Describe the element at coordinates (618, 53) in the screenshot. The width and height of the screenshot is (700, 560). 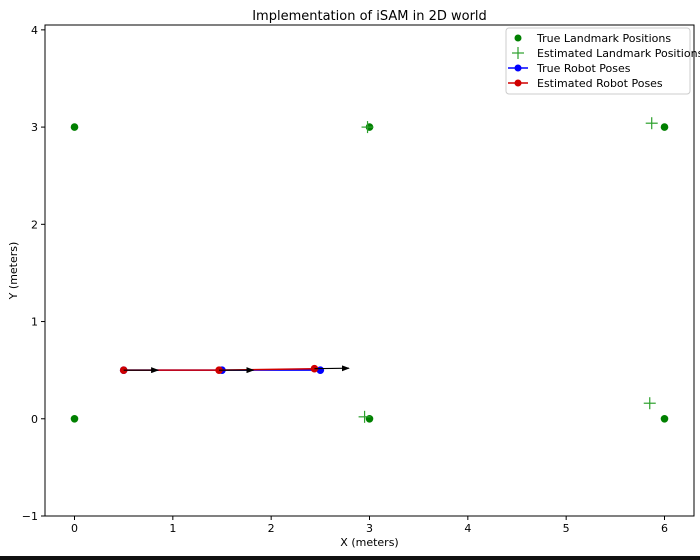
I see `legend-entry-label: Estimated Landmark Positions` at that location.